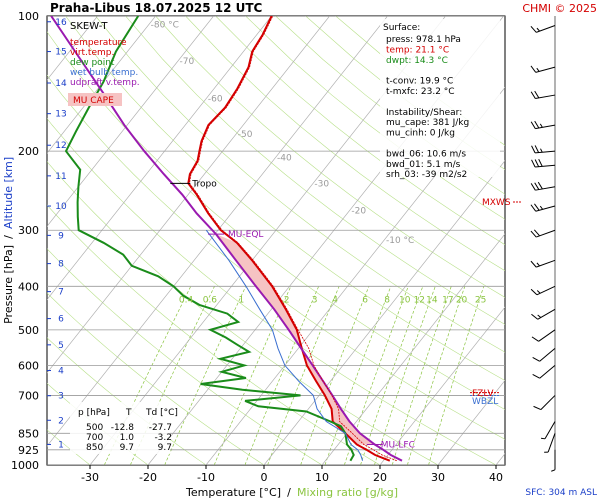  What do you see at coordinates (559, 8) in the screenshot?
I see `credit-label: CHMI © 2025` at bounding box center [559, 8].